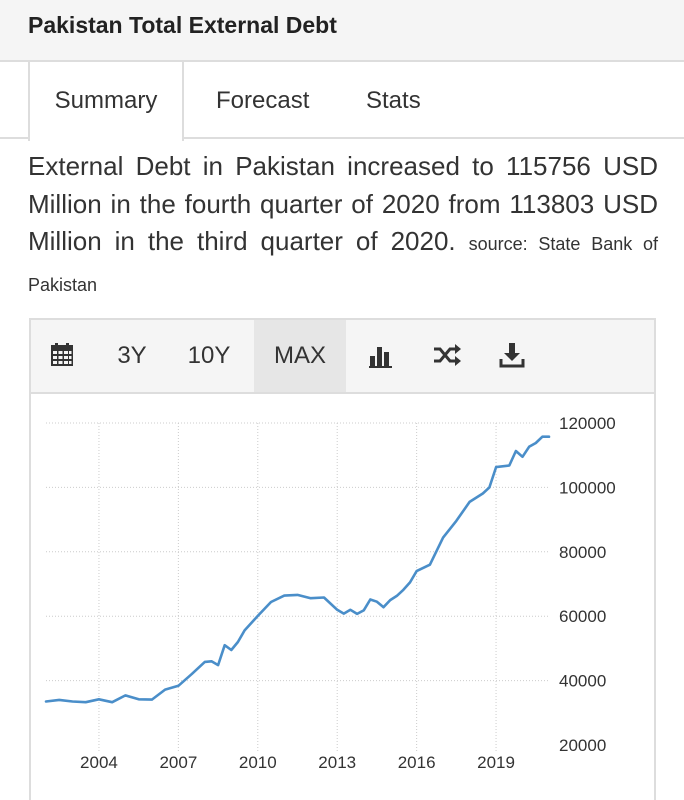 This screenshot has height=800, width=684. I want to click on x-tick-label: 2013, so click(337, 762).